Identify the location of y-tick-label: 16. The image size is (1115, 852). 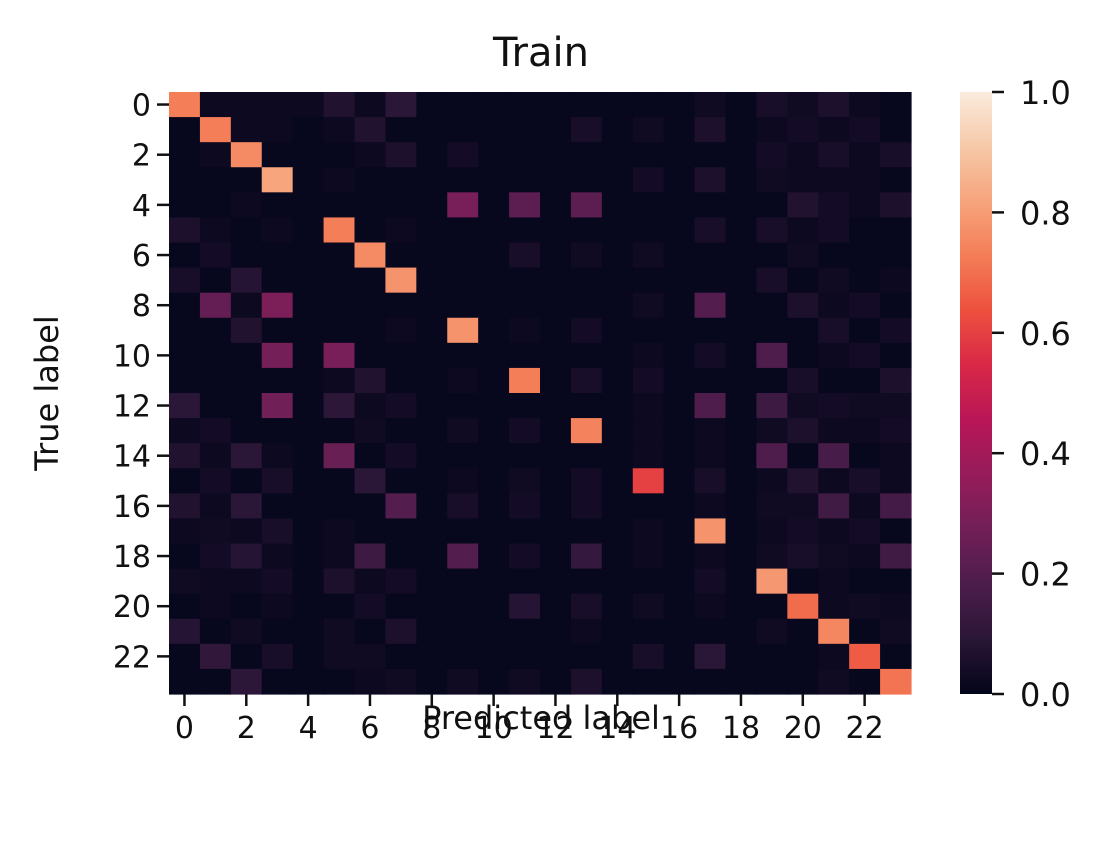
(132, 507).